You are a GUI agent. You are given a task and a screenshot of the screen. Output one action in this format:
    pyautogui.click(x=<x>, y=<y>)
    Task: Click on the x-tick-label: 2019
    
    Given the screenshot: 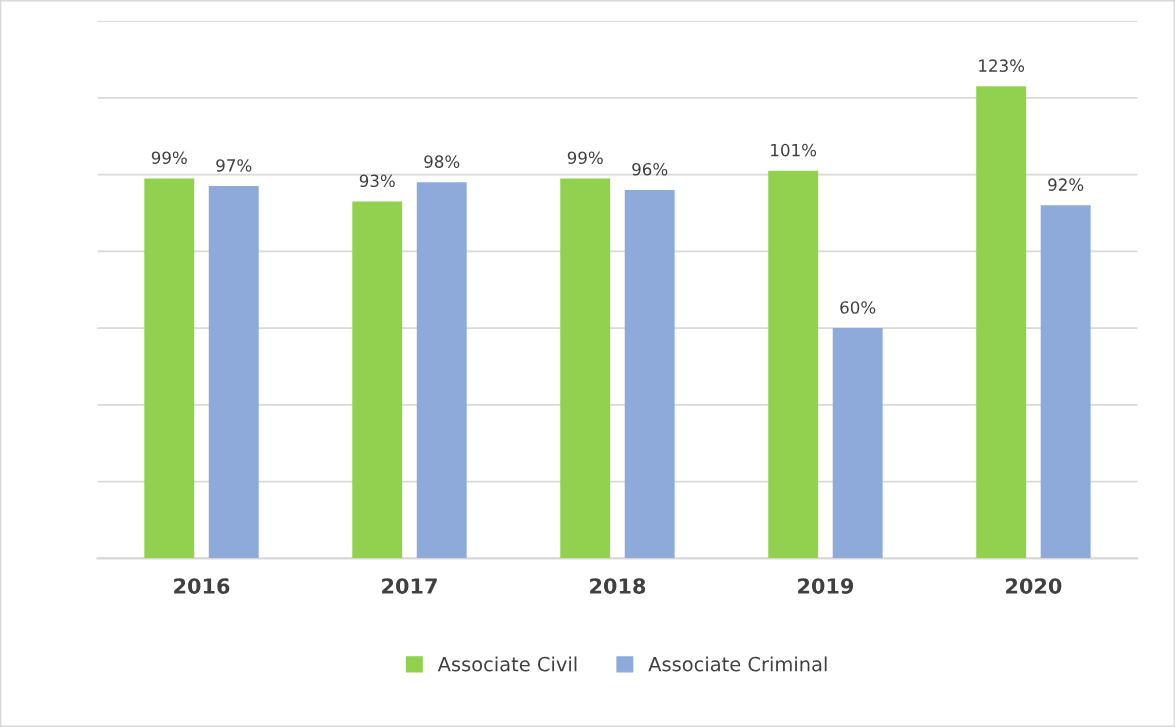 What is the action you would take?
    pyautogui.click(x=826, y=586)
    